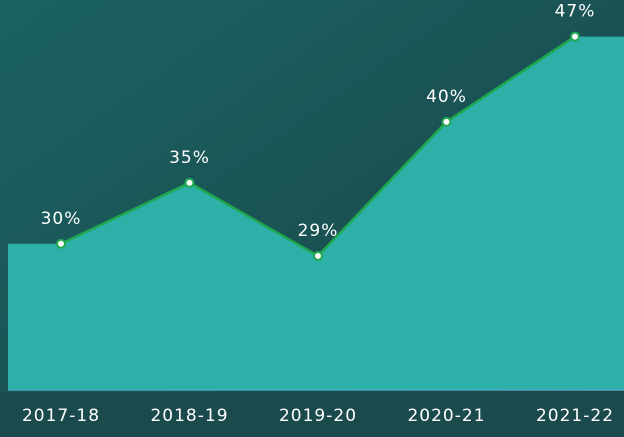  What do you see at coordinates (318, 231) in the screenshot?
I see `data-label: 29%` at bounding box center [318, 231].